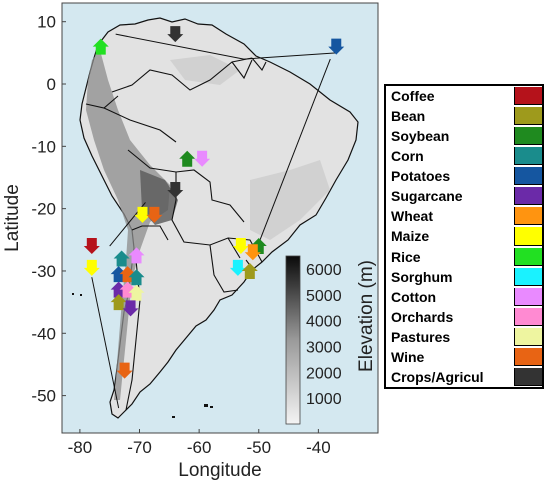 The image size is (550, 485). What do you see at coordinates (128, 225) in the screenshot?
I see `andes-highlands` at bounding box center [128, 225].